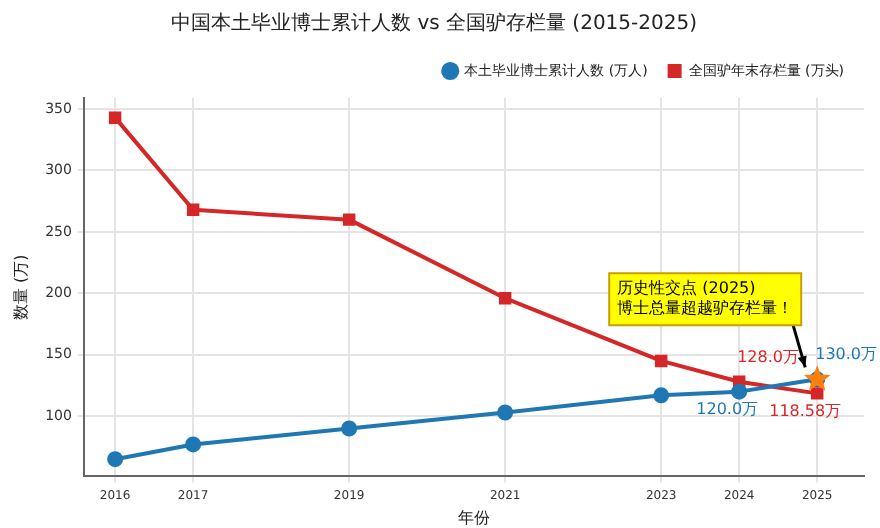  What do you see at coordinates (727, 408) in the screenshot?
I see `data-label: 120.0万` at bounding box center [727, 408].